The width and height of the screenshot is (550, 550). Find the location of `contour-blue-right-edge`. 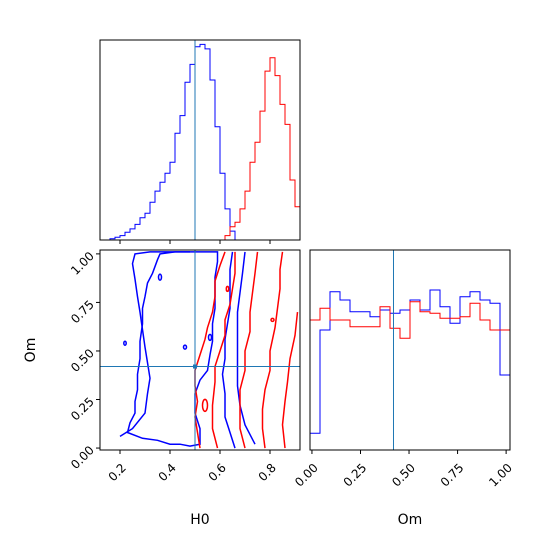

contour-blue-right-edge is located at coordinates (228, 350).